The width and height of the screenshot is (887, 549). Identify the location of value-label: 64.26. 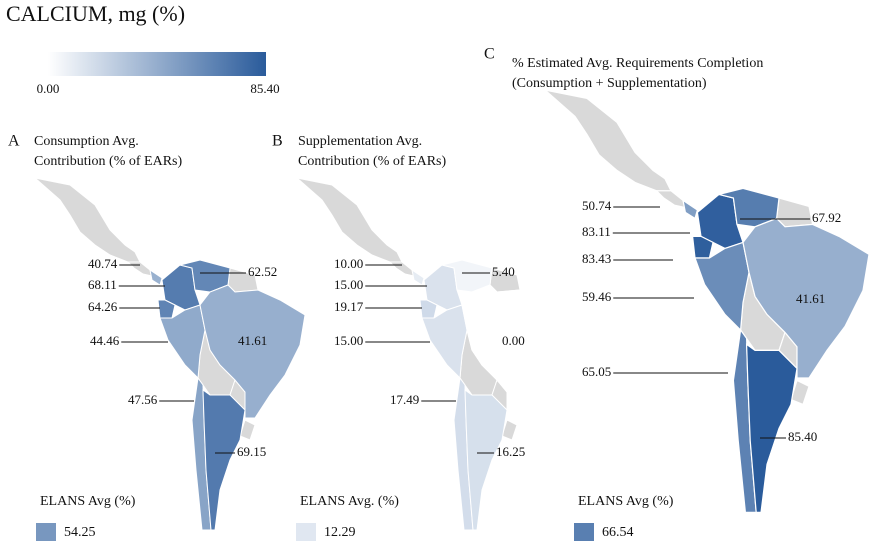
(103, 306).